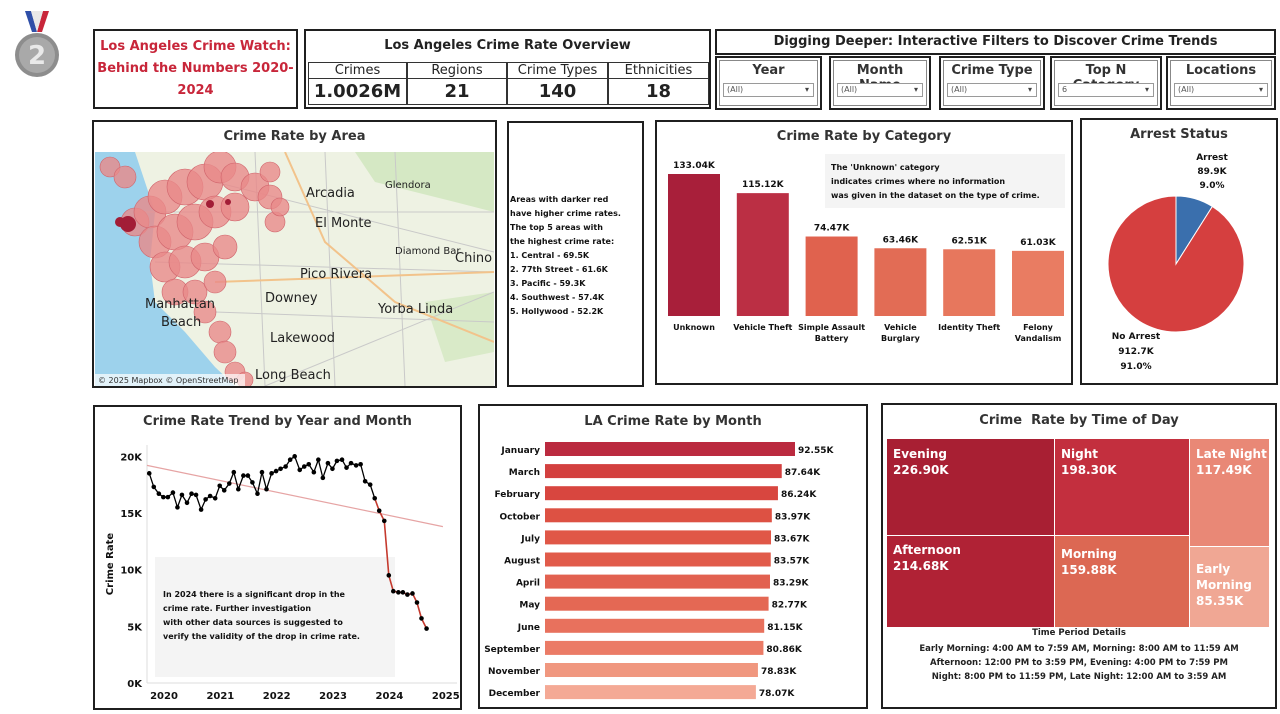  I want to click on place-downey: Downey, so click(291, 298).